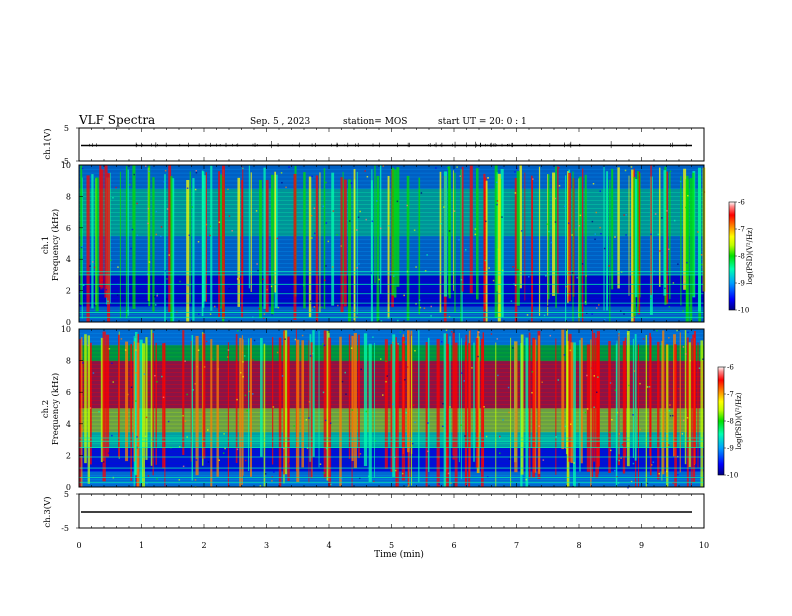  Describe the element at coordinates (141, 545) in the screenshot. I see `x-tick-label: 1` at that location.